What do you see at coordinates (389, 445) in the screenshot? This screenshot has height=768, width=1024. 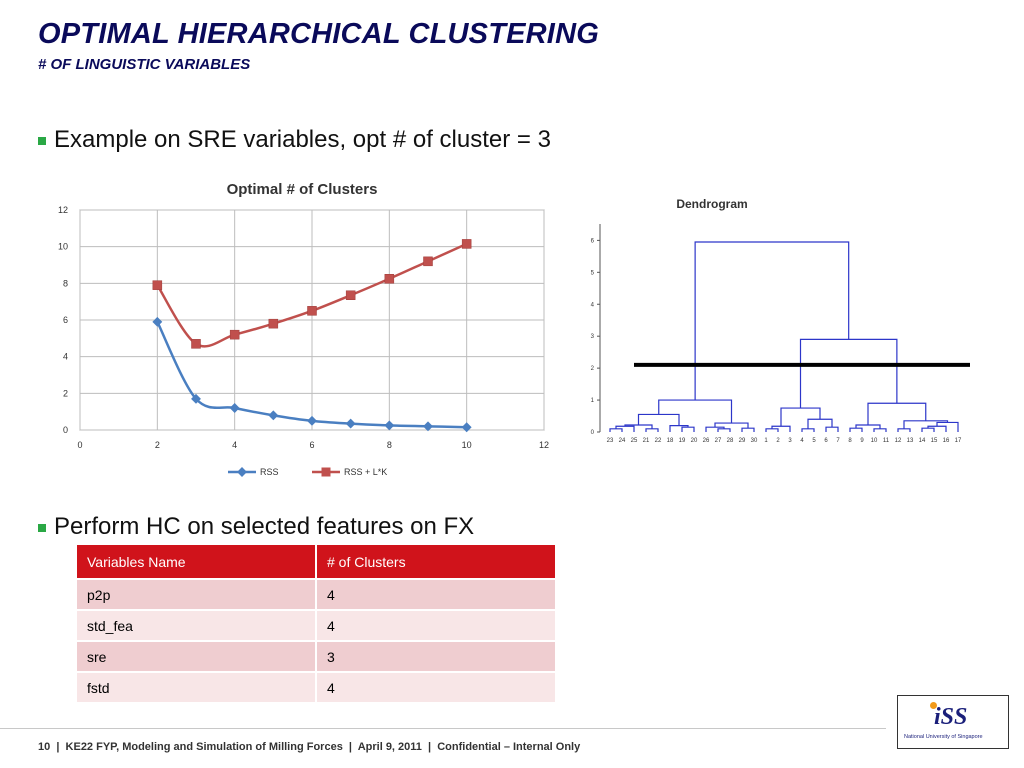 I see `x-tick-label: 8` at bounding box center [389, 445].